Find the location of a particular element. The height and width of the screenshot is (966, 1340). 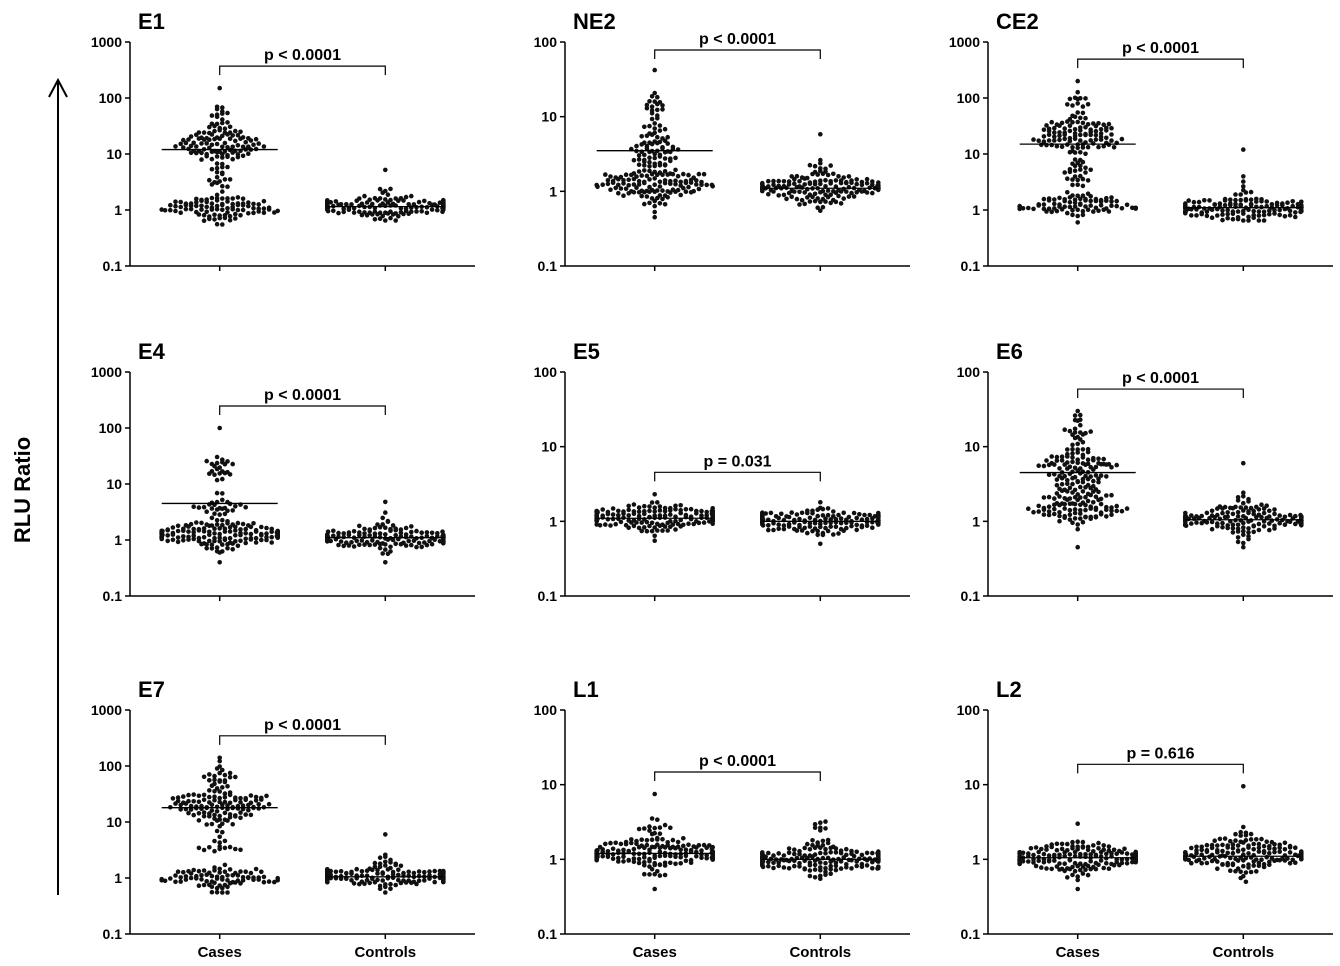

significance-bracket is located at coordinates (737, 476).